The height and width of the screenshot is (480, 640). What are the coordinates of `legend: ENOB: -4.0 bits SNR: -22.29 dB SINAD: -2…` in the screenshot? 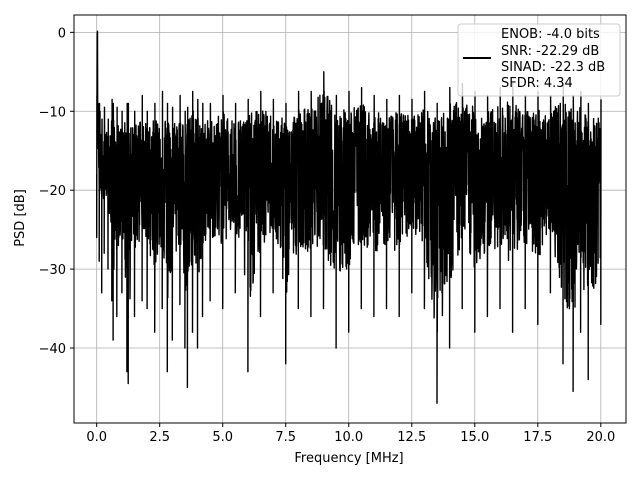 It's located at (539, 60).